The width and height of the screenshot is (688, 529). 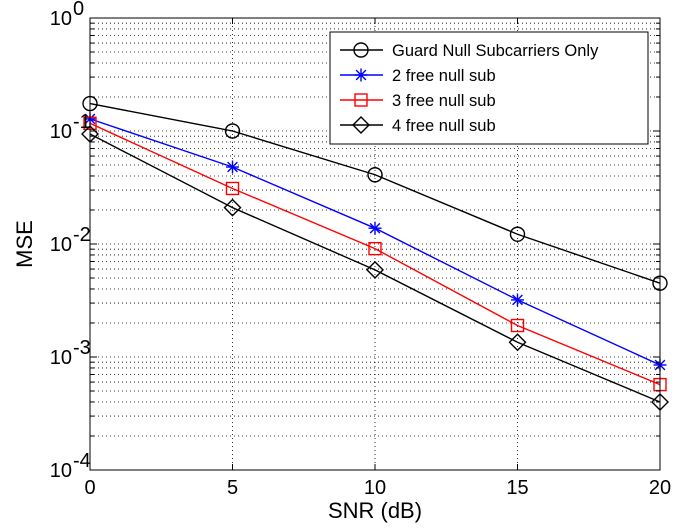 I want to click on legend-item: 2 free null sub, so click(x=418, y=76).